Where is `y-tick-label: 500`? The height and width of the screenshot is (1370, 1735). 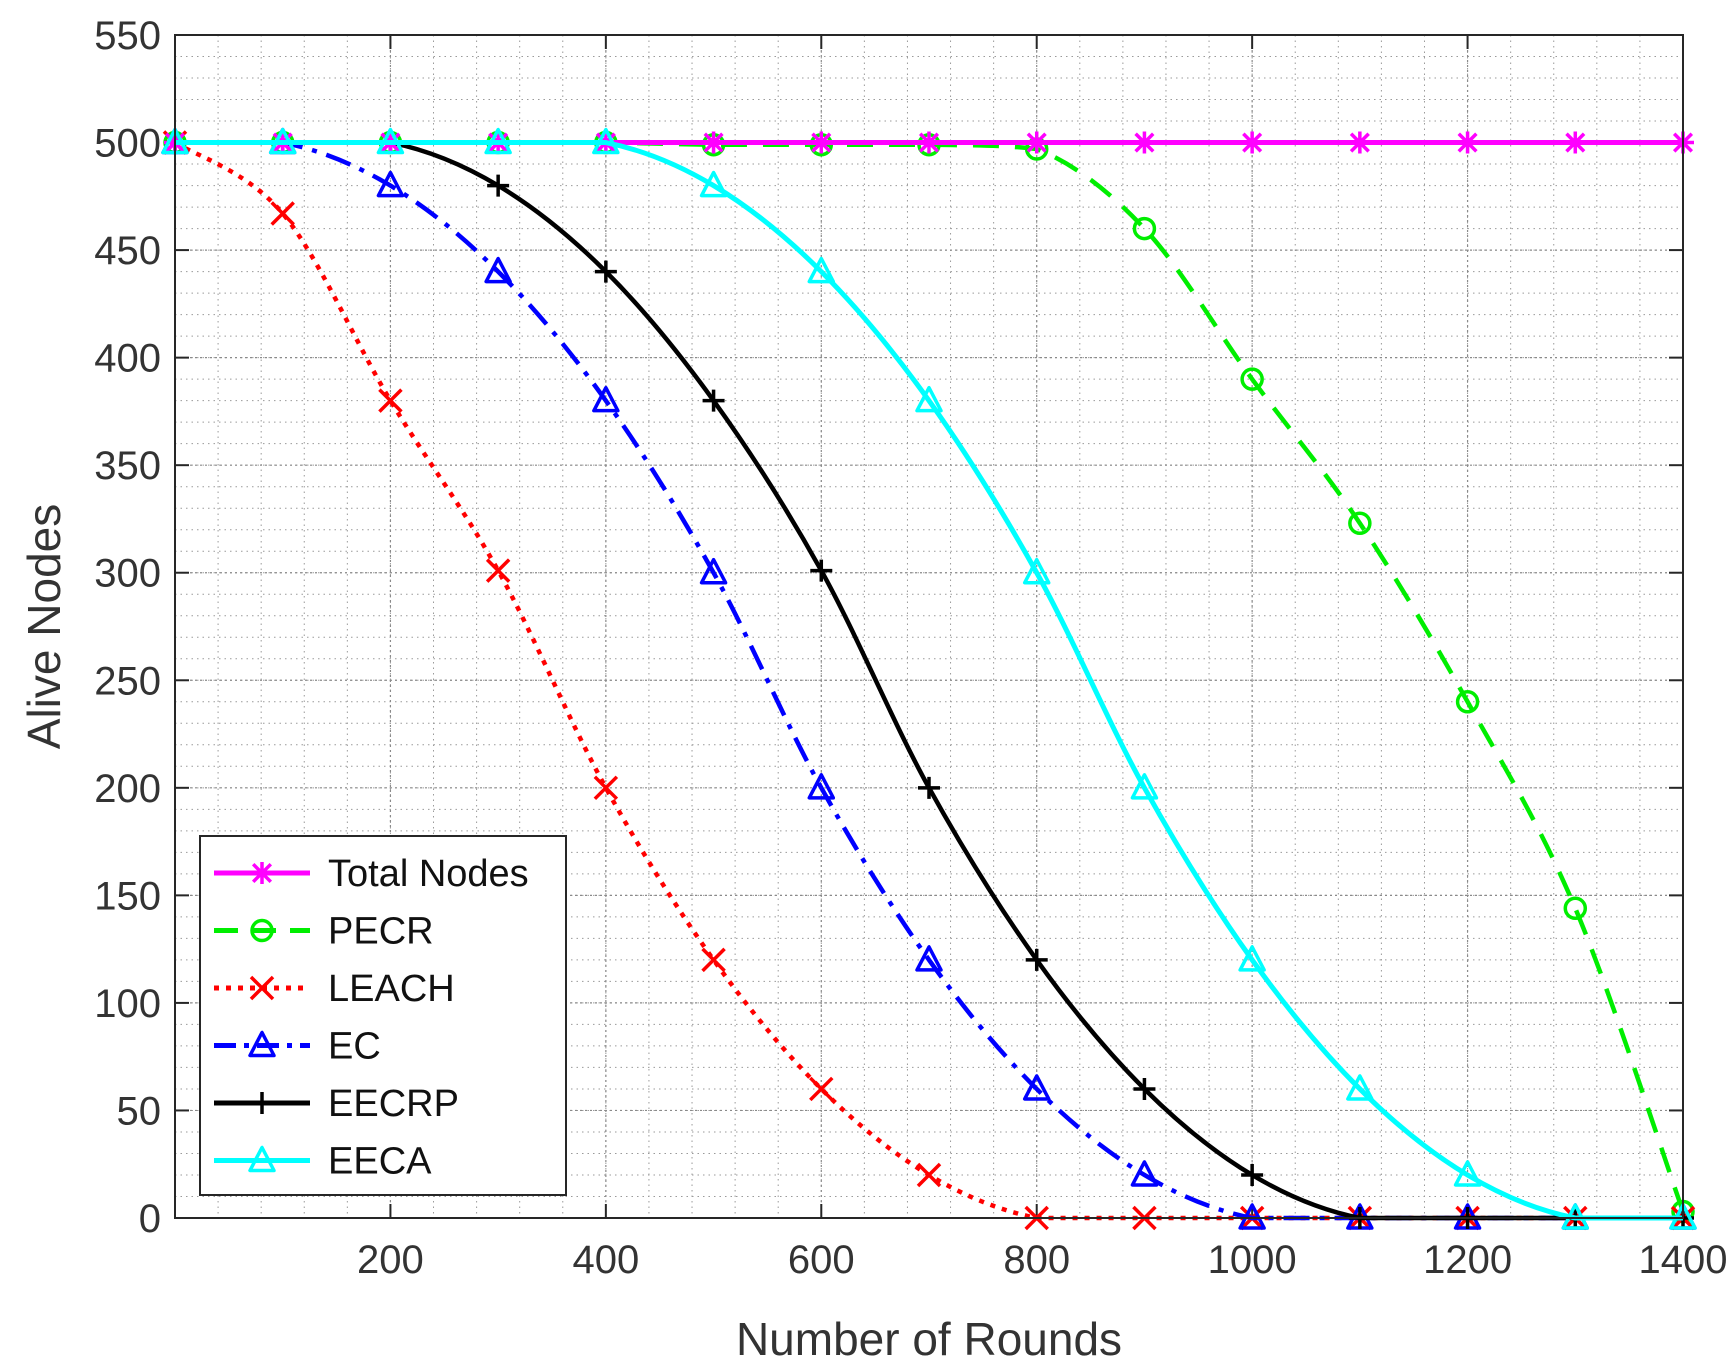 y-tick-label: 500 is located at coordinates (127, 144).